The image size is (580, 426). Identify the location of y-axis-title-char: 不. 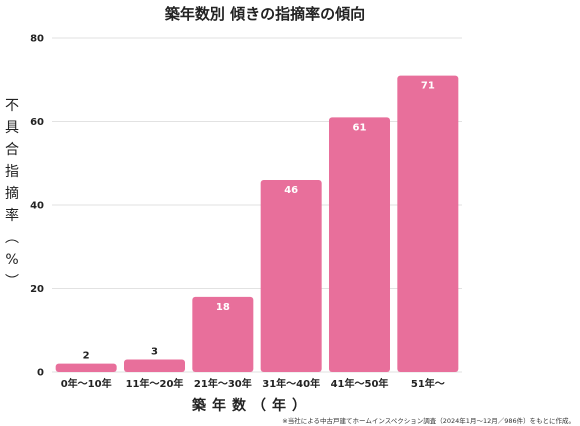
(12, 106).